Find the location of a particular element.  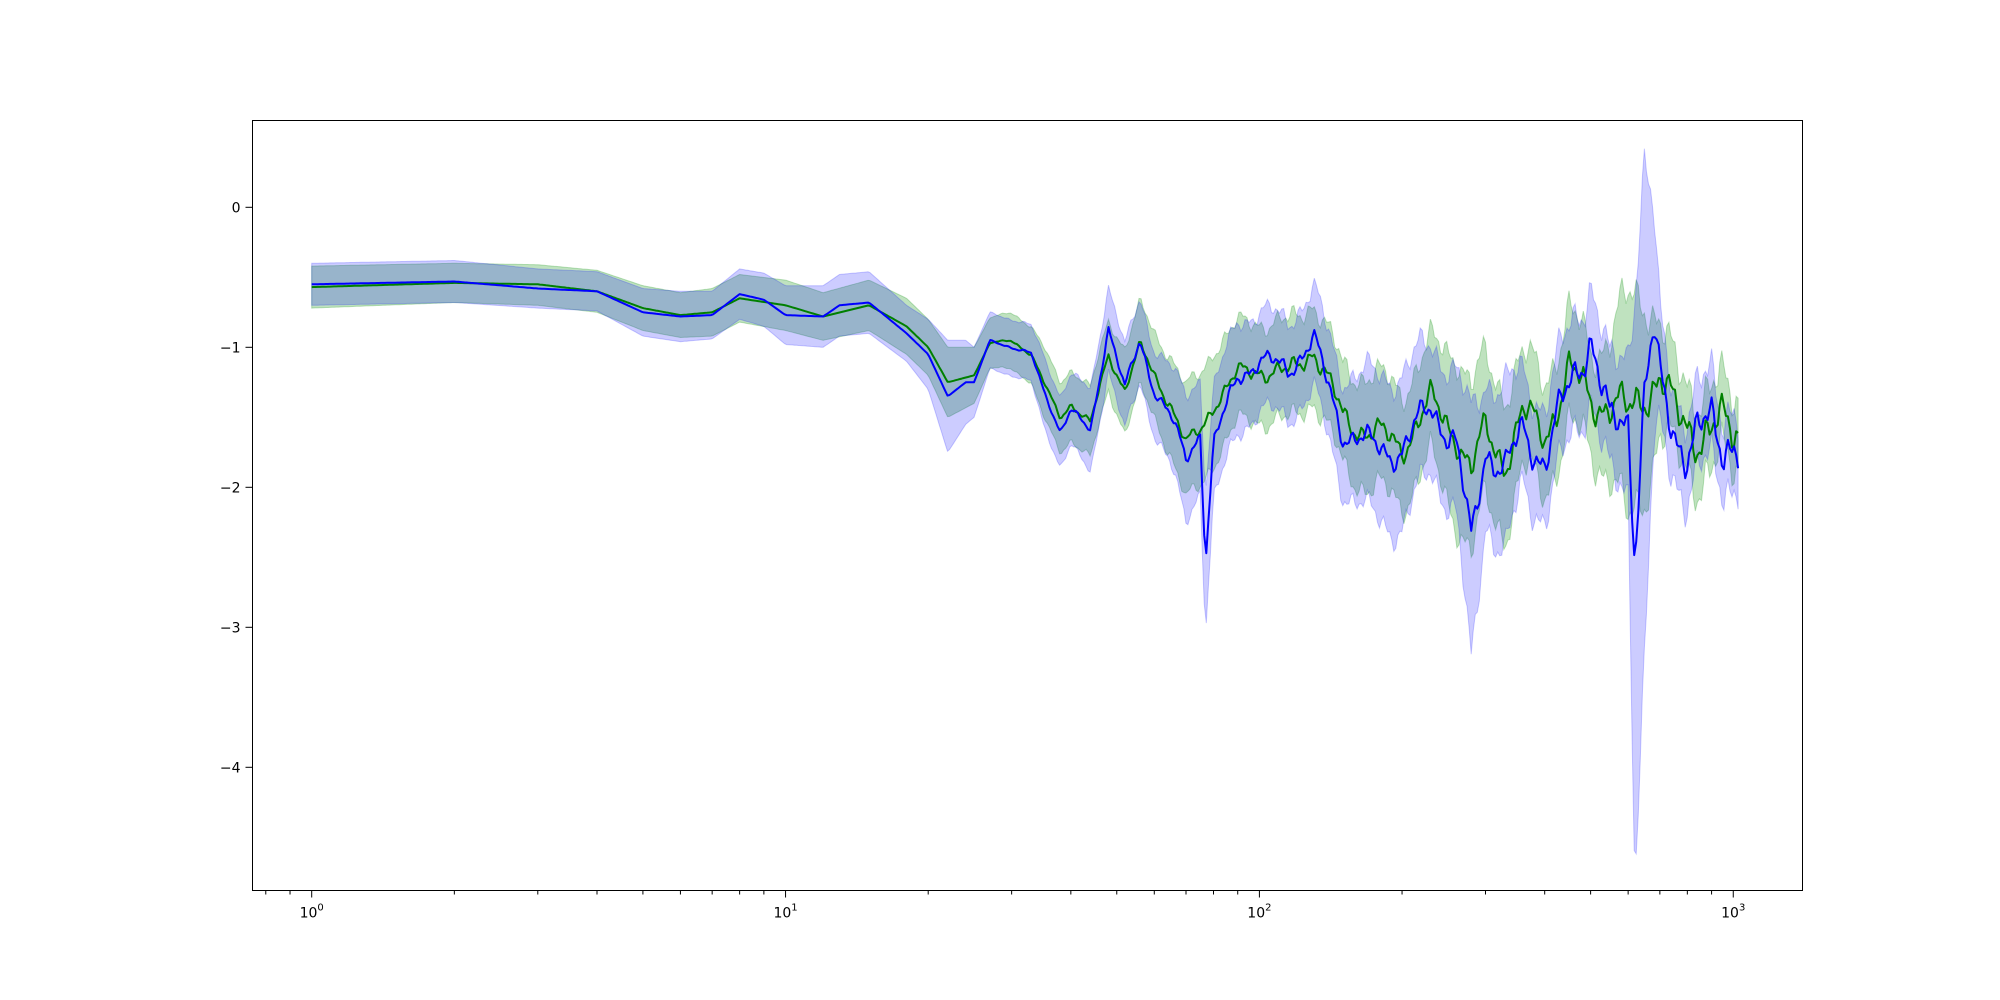

y-axis: 0 −1 −2 −3 −4 is located at coordinates (236, 488).